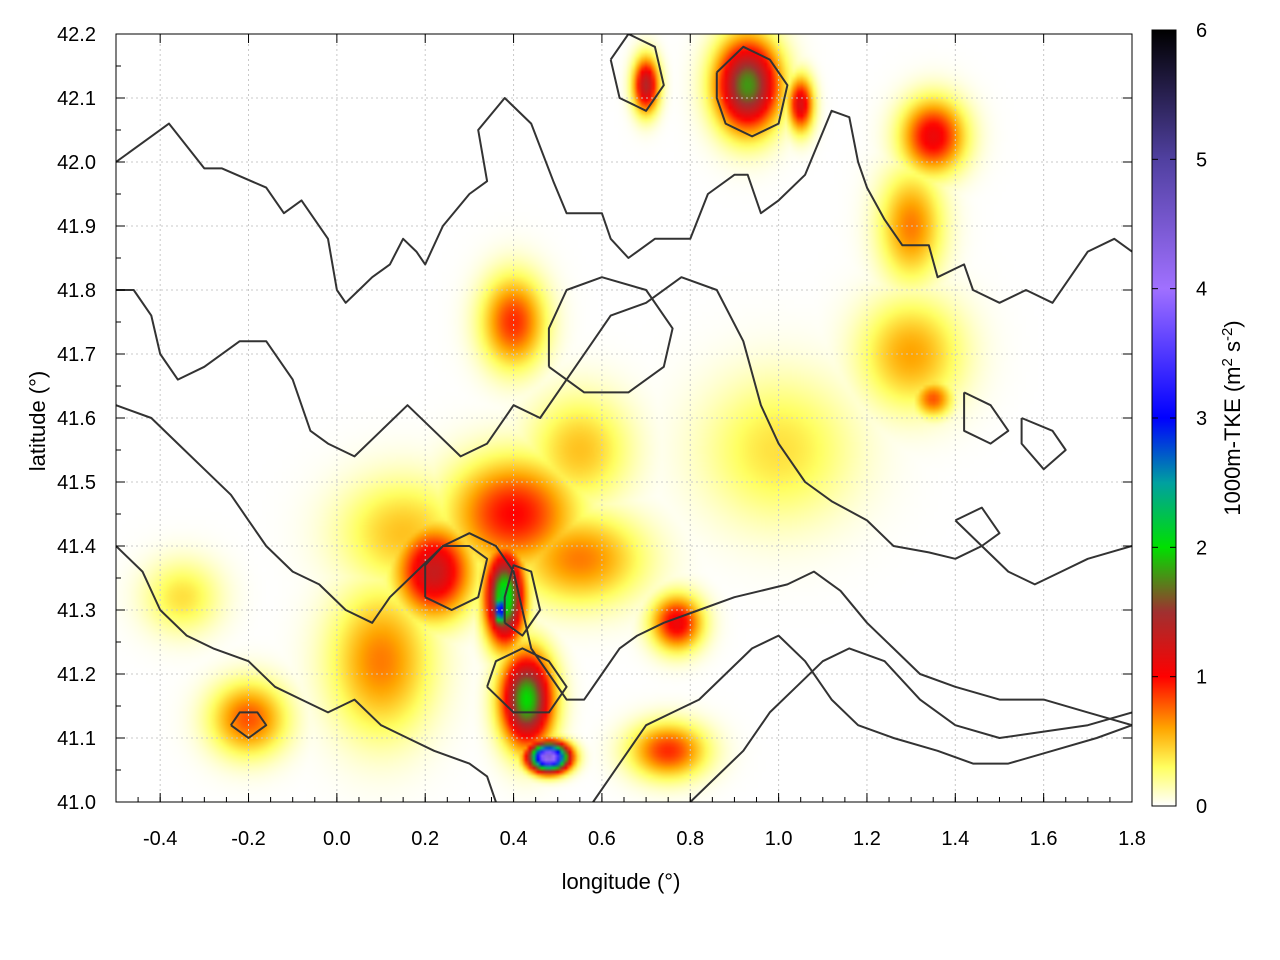 The image size is (1280, 960). What do you see at coordinates (1201, 419) in the screenshot?
I see `colorbar-tick-label: 3` at bounding box center [1201, 419].